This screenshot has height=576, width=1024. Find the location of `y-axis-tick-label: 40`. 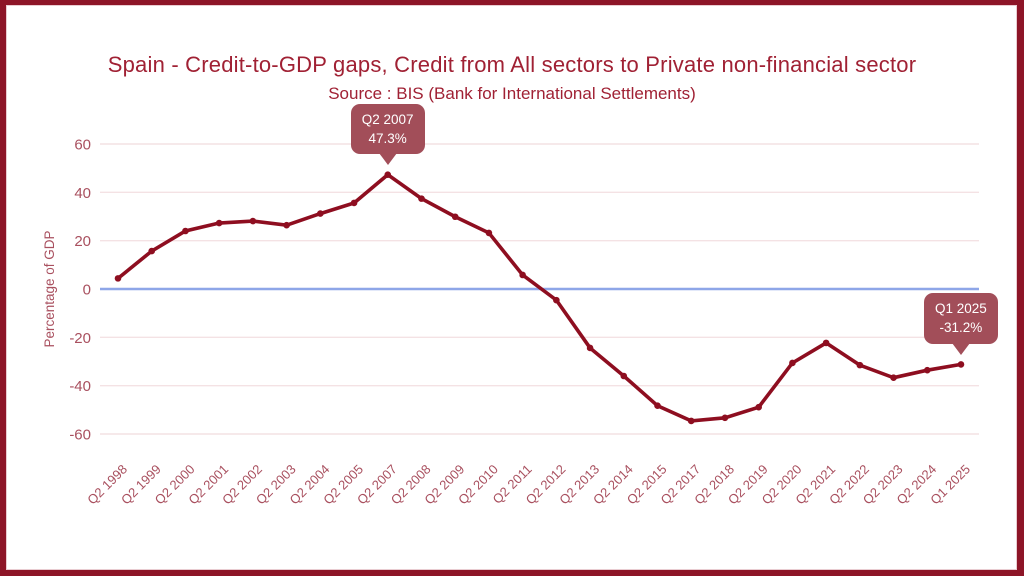

y-axis-tick-label: 40 is located at coordinates (82, 193).